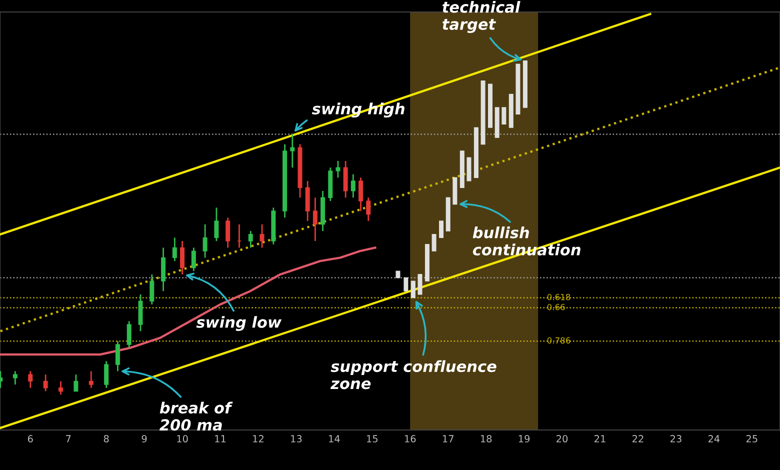  Describe the element at coordinates (182, 438) in the screenshot. I see `x-tick-label: 10` at that location.